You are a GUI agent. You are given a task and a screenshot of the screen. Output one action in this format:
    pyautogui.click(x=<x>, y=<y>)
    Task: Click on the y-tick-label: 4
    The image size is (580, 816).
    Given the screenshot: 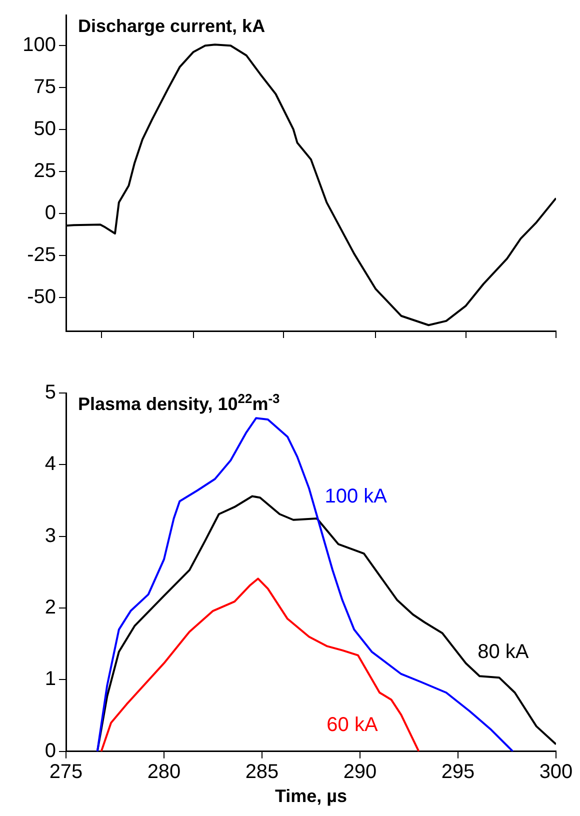 What is the action you would take?
    pyautogui.click(x=50, y=464)
    